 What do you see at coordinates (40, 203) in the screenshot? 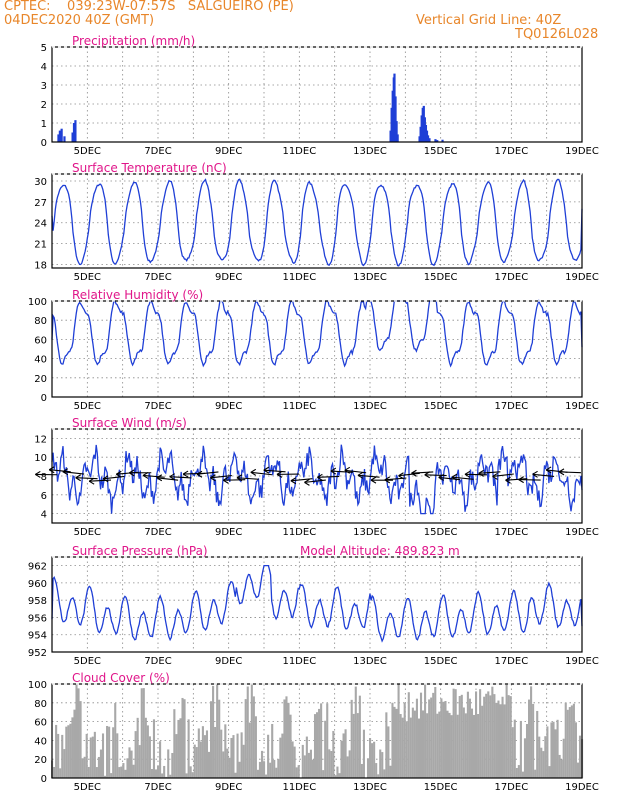
I see `temp-ytick-label: 27` at bounding box center [40, 203].